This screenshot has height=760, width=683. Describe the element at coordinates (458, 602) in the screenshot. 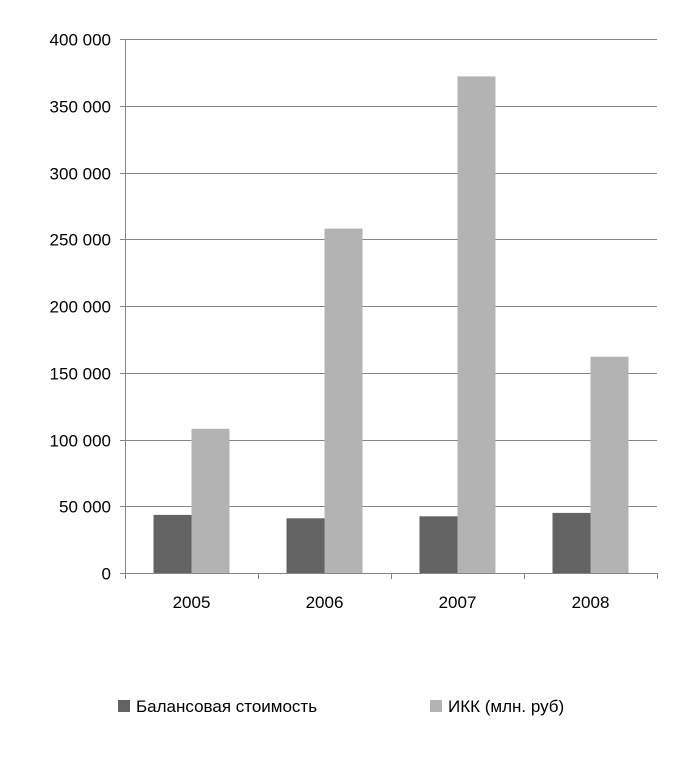

I see `x-tick-label: 2007` at that location.